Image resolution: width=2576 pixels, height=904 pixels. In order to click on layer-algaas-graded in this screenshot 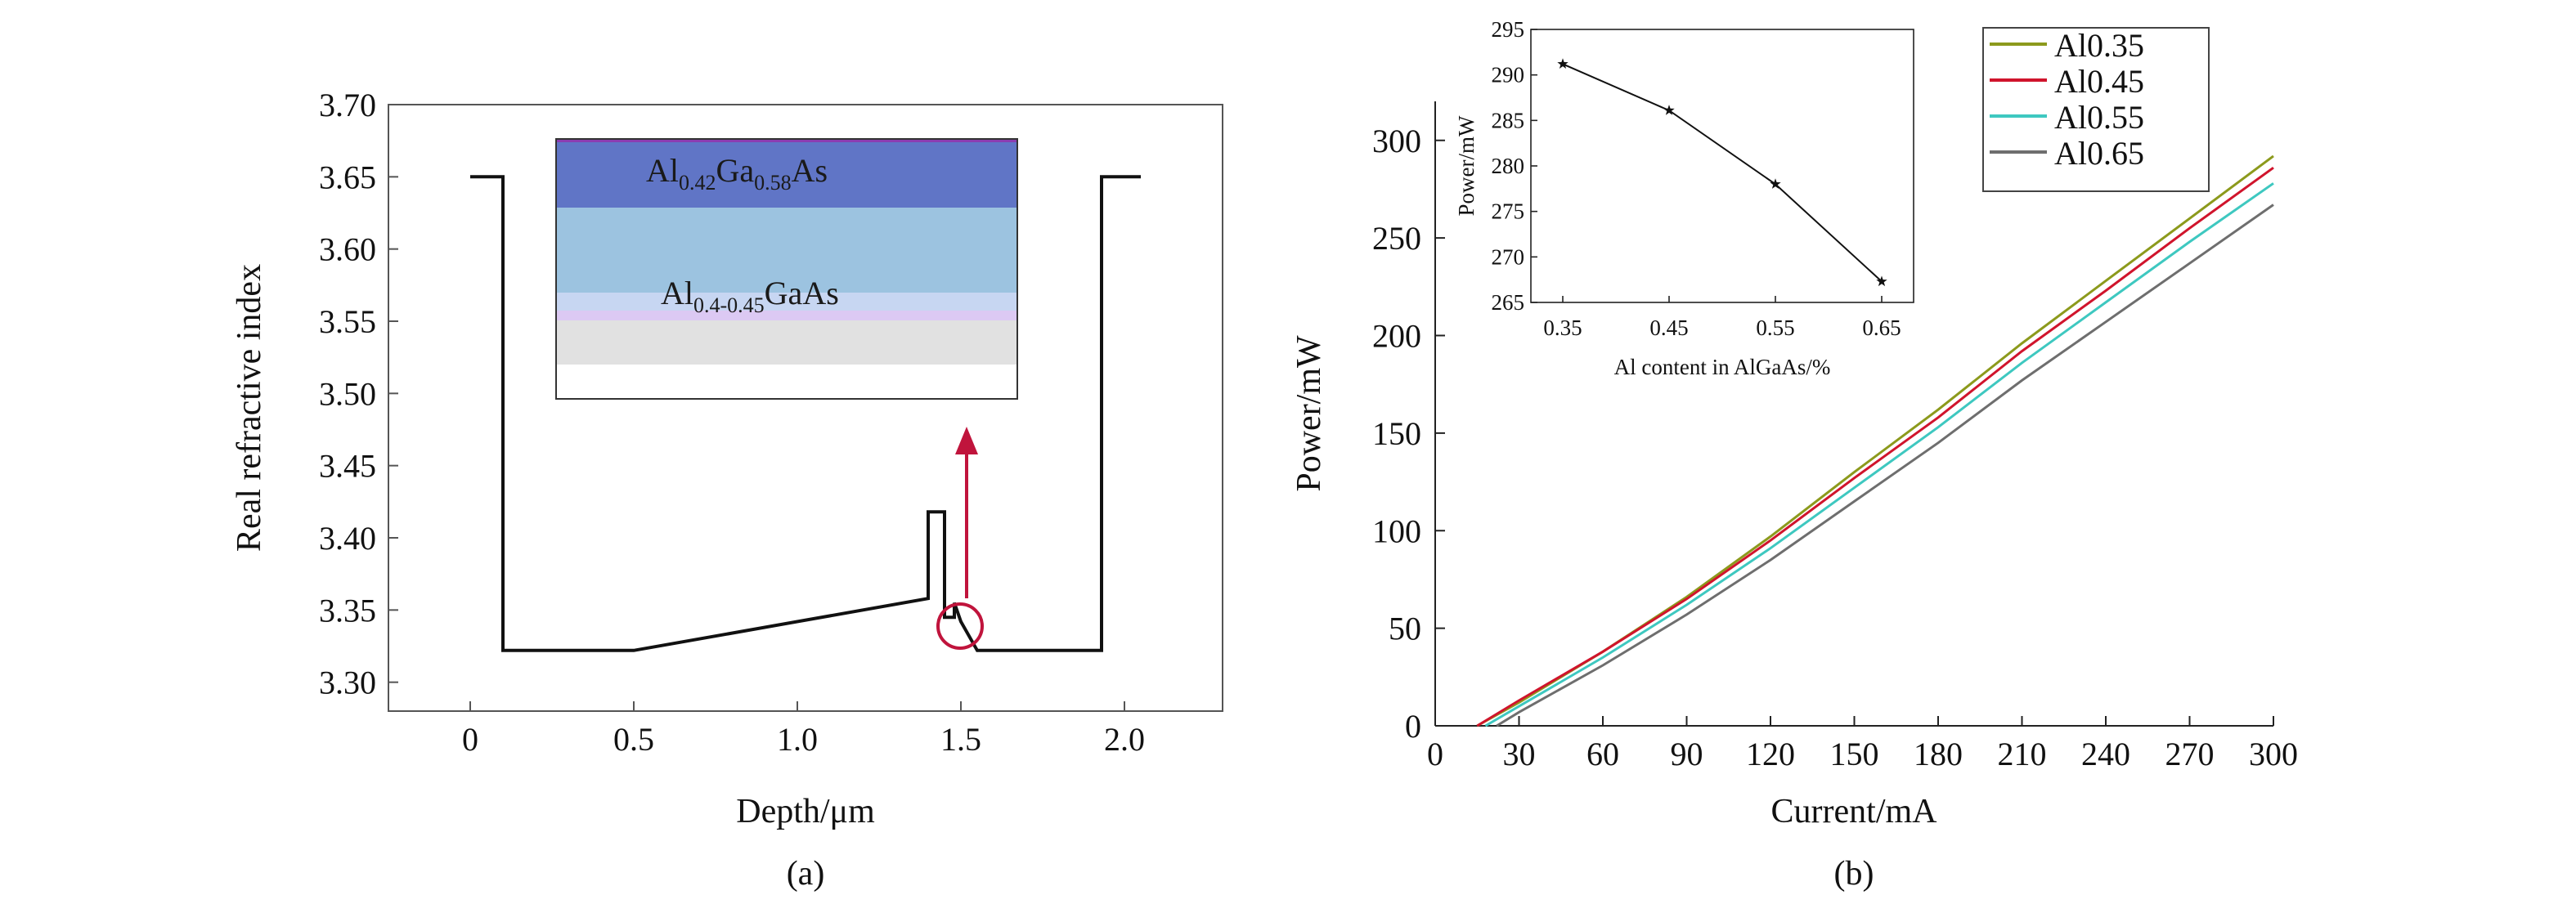, I will do `click(787, 250)`.